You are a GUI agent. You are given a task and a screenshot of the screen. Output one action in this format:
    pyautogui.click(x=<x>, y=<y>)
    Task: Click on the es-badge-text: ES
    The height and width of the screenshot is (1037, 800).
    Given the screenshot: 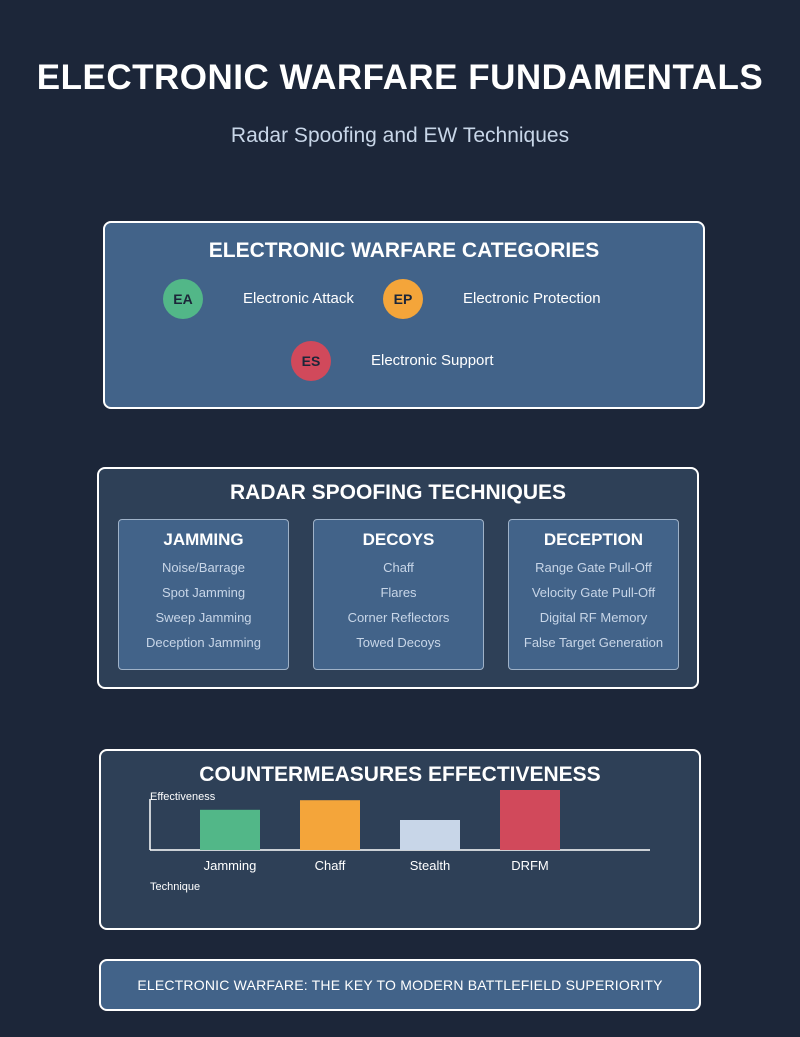 What is the action you would take?
    pyautogui.click(x=311, y=361)
    